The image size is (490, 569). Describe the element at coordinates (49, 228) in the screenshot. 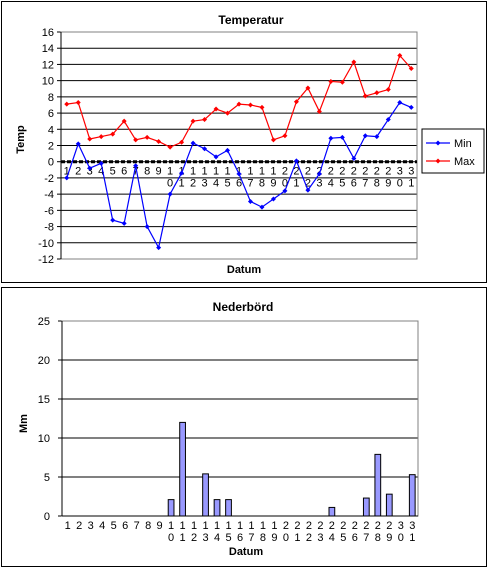

I see `y-tick-label: -8` at that location.